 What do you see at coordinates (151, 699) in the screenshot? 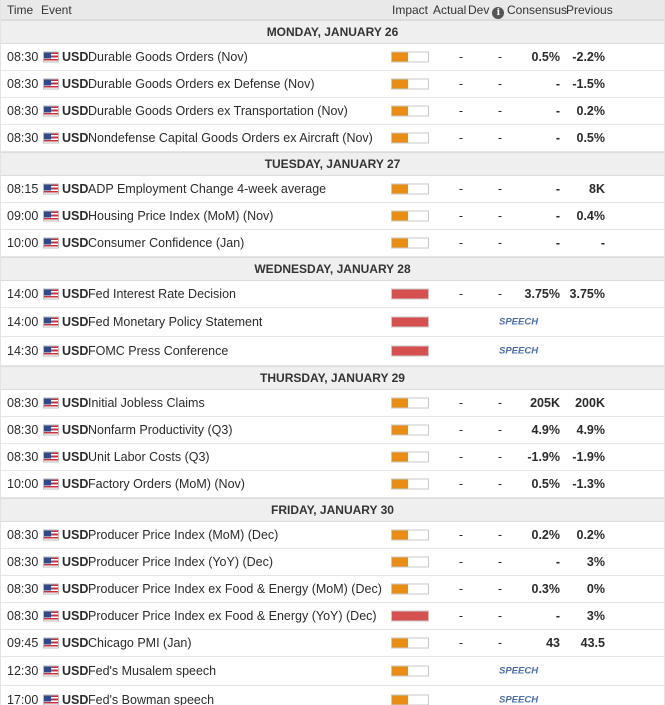
I see `event-name: Fed's Bowman speech` at bounding box center [151, 699].